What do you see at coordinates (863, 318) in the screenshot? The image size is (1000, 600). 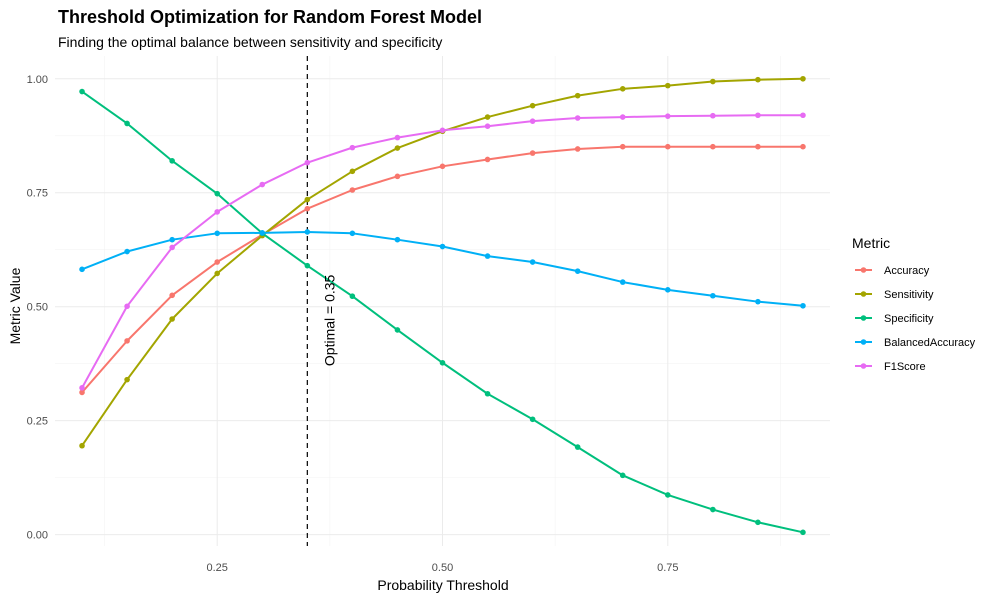 I see `legend-key-point-specificity` at bounding box center [863, 318].